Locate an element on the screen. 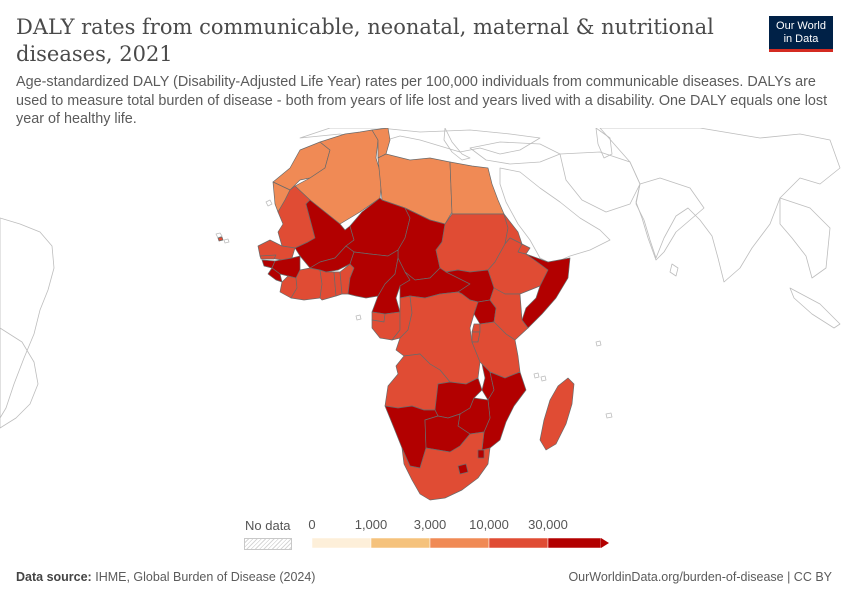  legend-tick-label: 30,000 is located at coordinates (548, 524).